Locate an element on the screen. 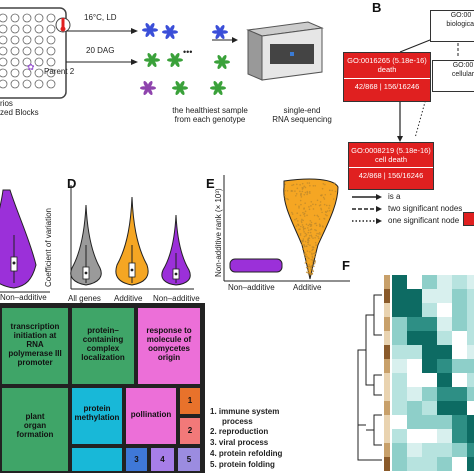 Image resolution: width=474 pixels, height=474 pixels. treemap-legend-1b: process is located at coordinates (237, 421).